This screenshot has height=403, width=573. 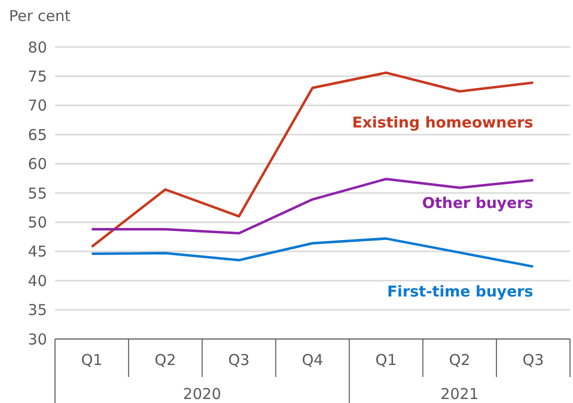 I want to click on y-tick-label: 70, so click(x=37, y=105).